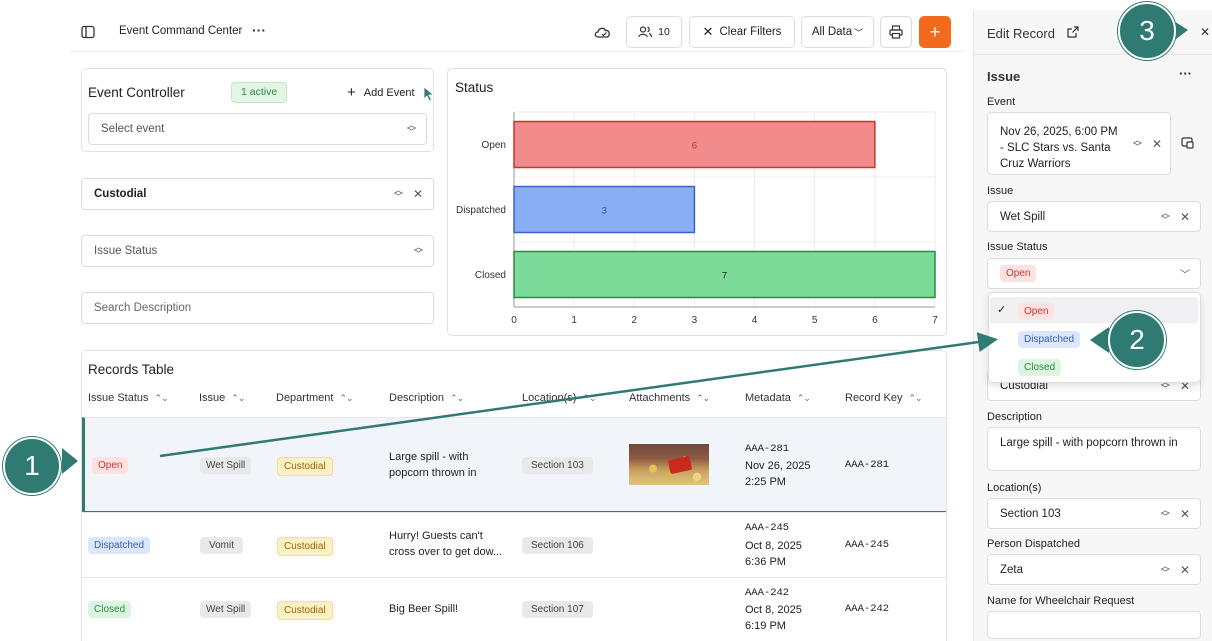 The width and height of the screenshot is (1212, 641). I want to click on dropdown-option-closed: Closed, so click(1094, 366).